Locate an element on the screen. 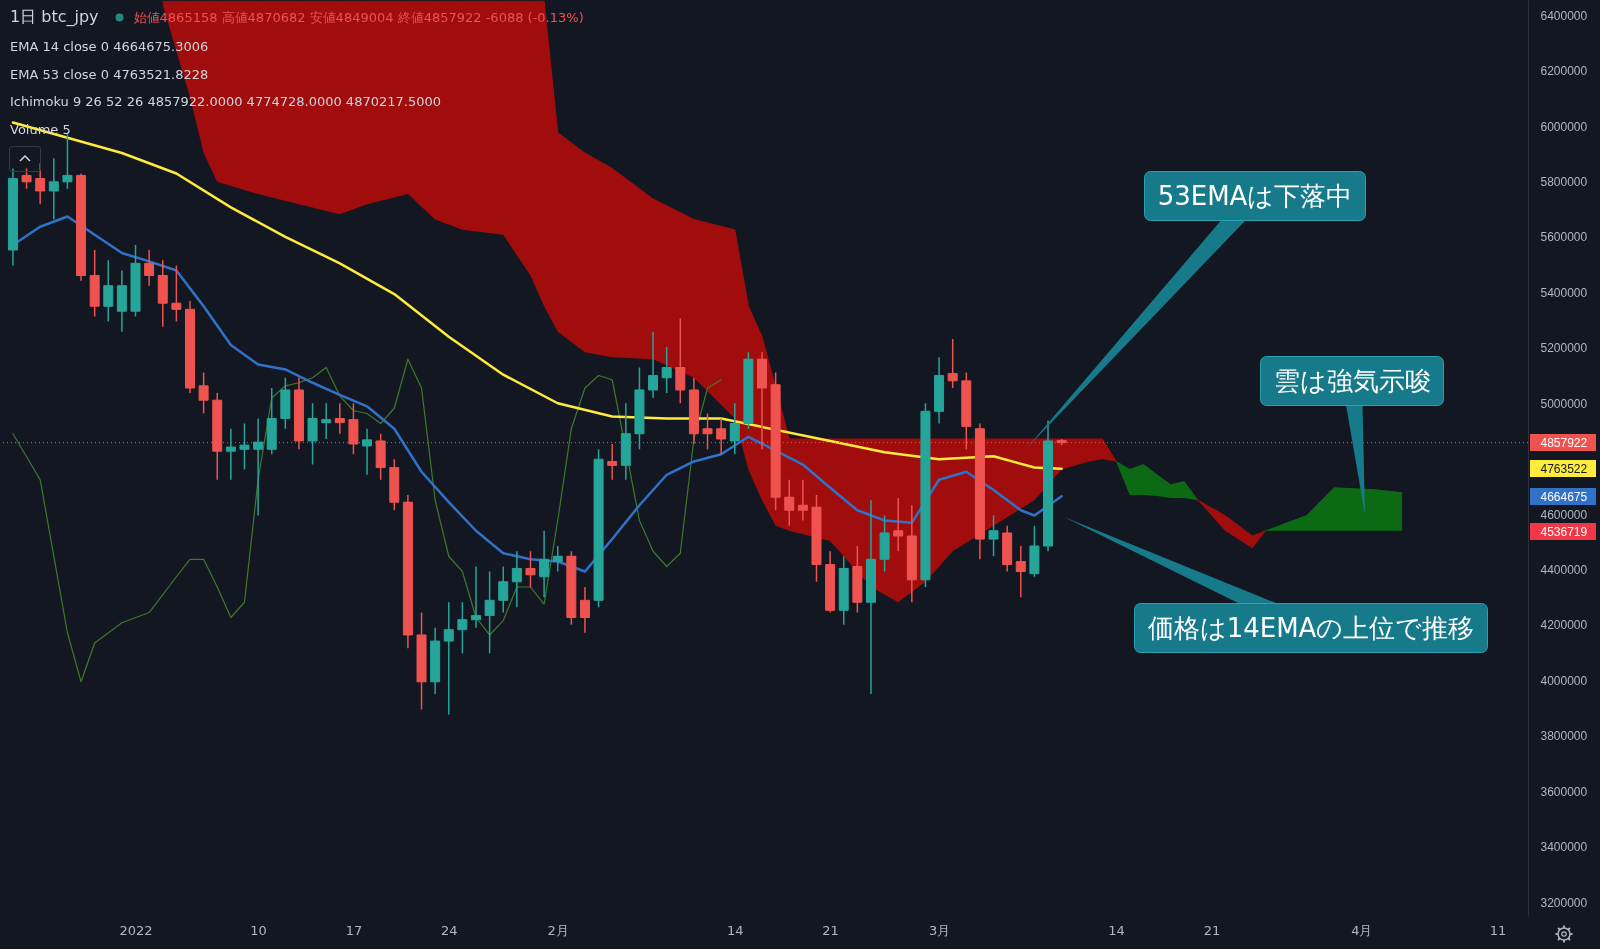 Image resolution: width=1600 pixels, height=949 pixels. y-tick-label: 5200000 is located at coordinates (1564, 348).